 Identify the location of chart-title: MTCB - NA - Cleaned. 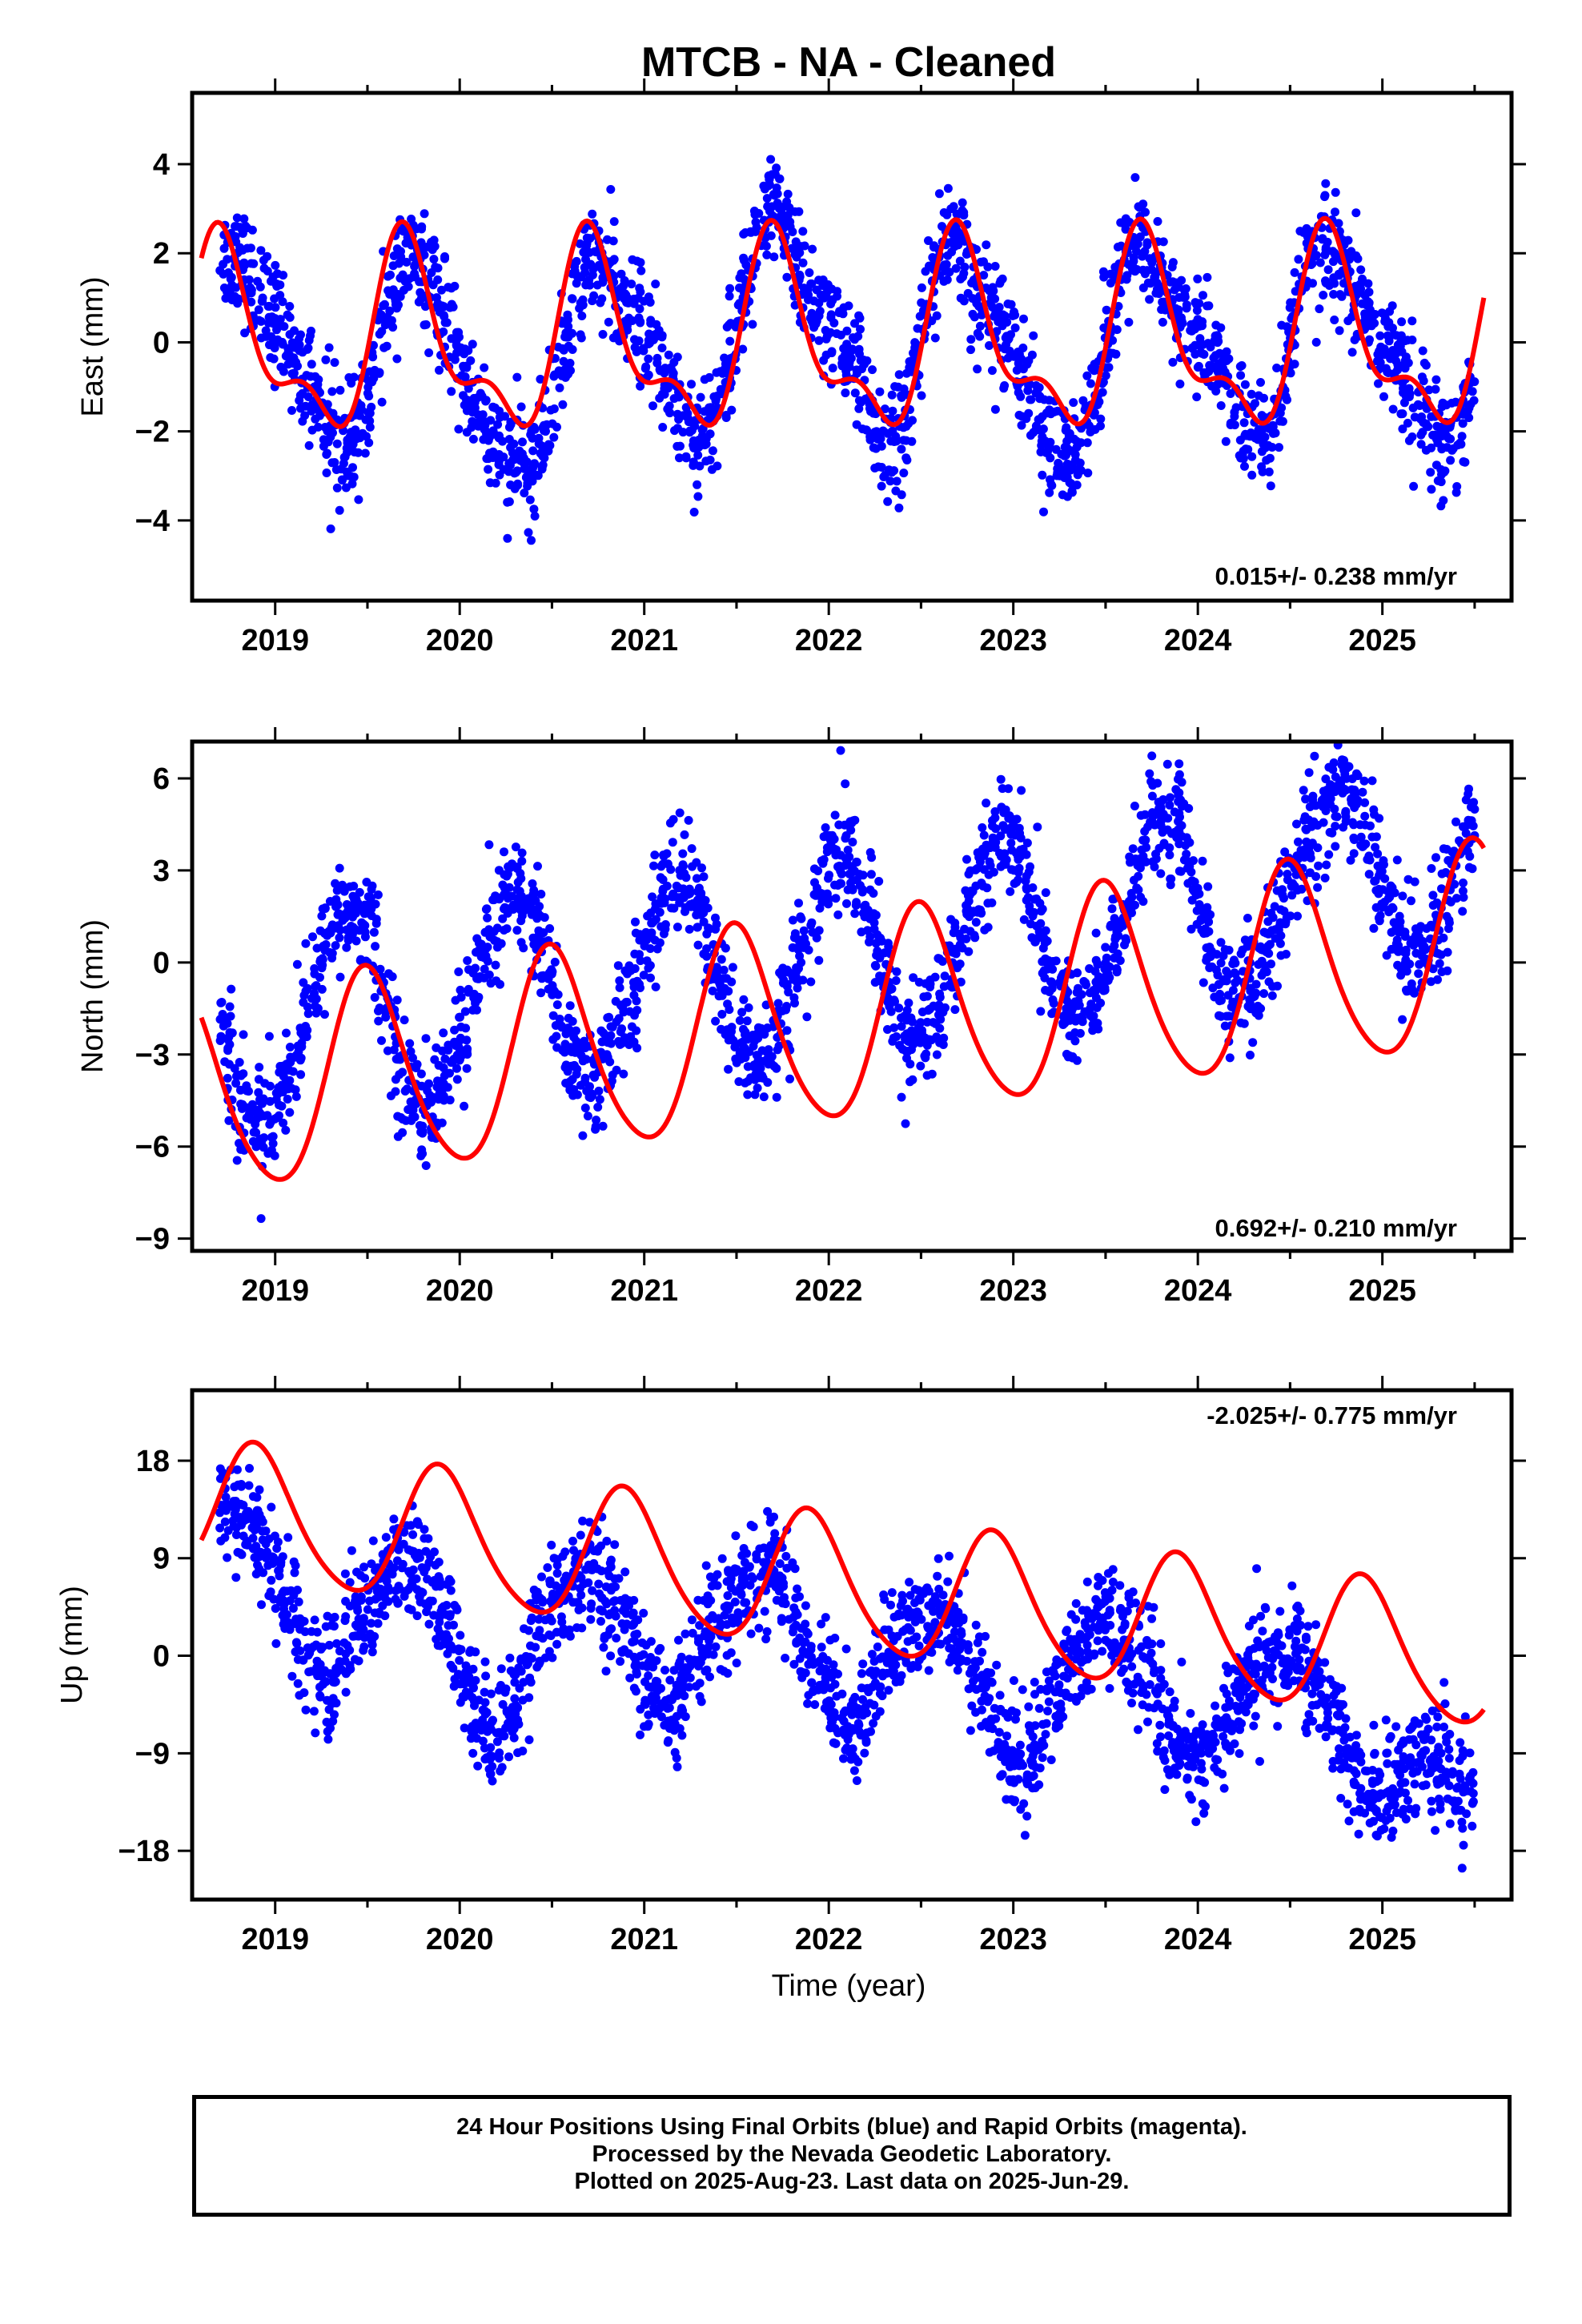
(848, 62).